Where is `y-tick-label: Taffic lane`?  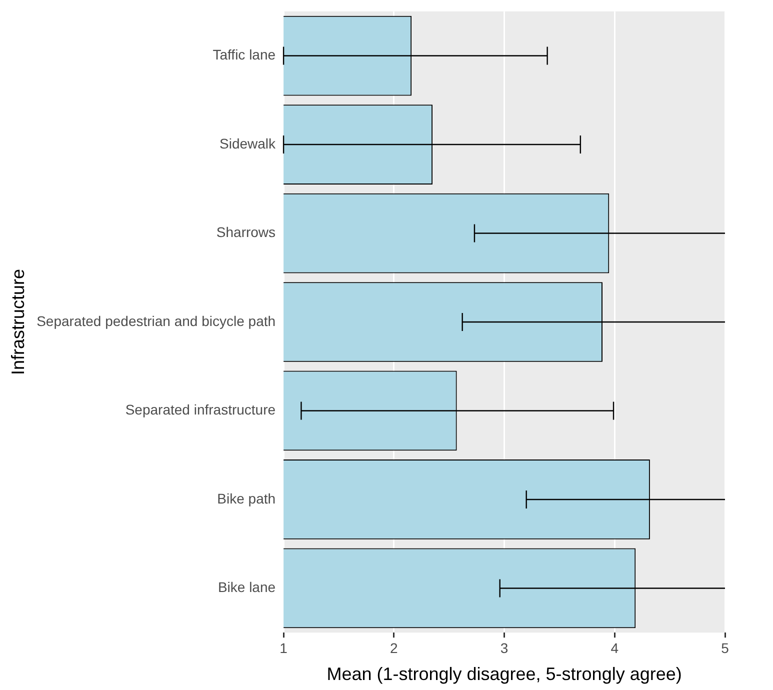 y-tick-label: Taffic lane is located at coordinates (244, 54).